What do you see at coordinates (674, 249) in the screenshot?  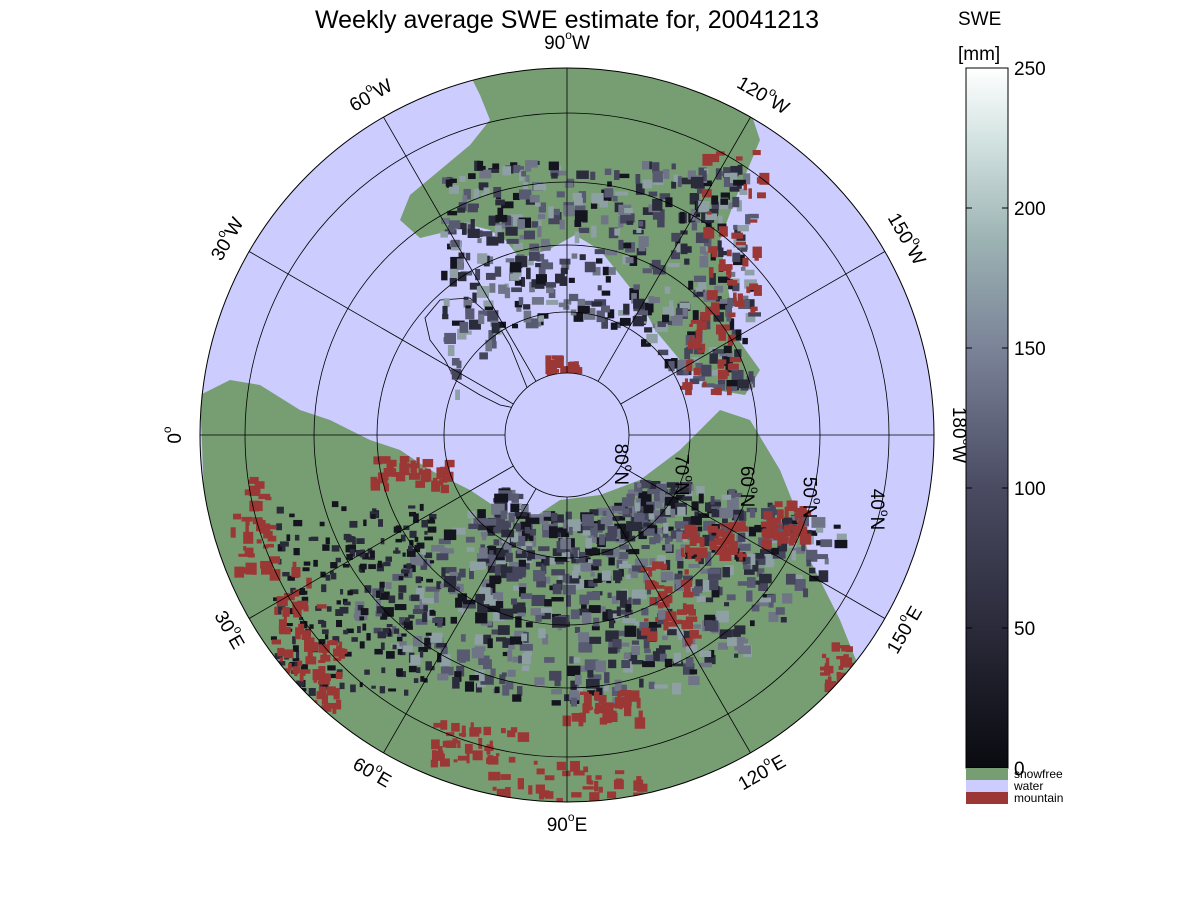 I see `meridian-line` at bounding box center [674, 249].